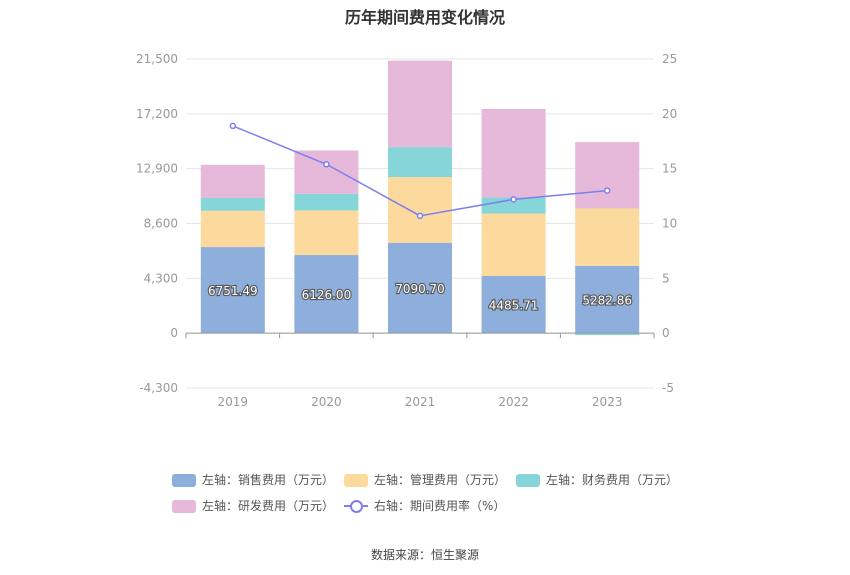  Describe the element at coordinates (666, 333) in the screenshot. I see `right-axis-tick-label: 0` at that location.